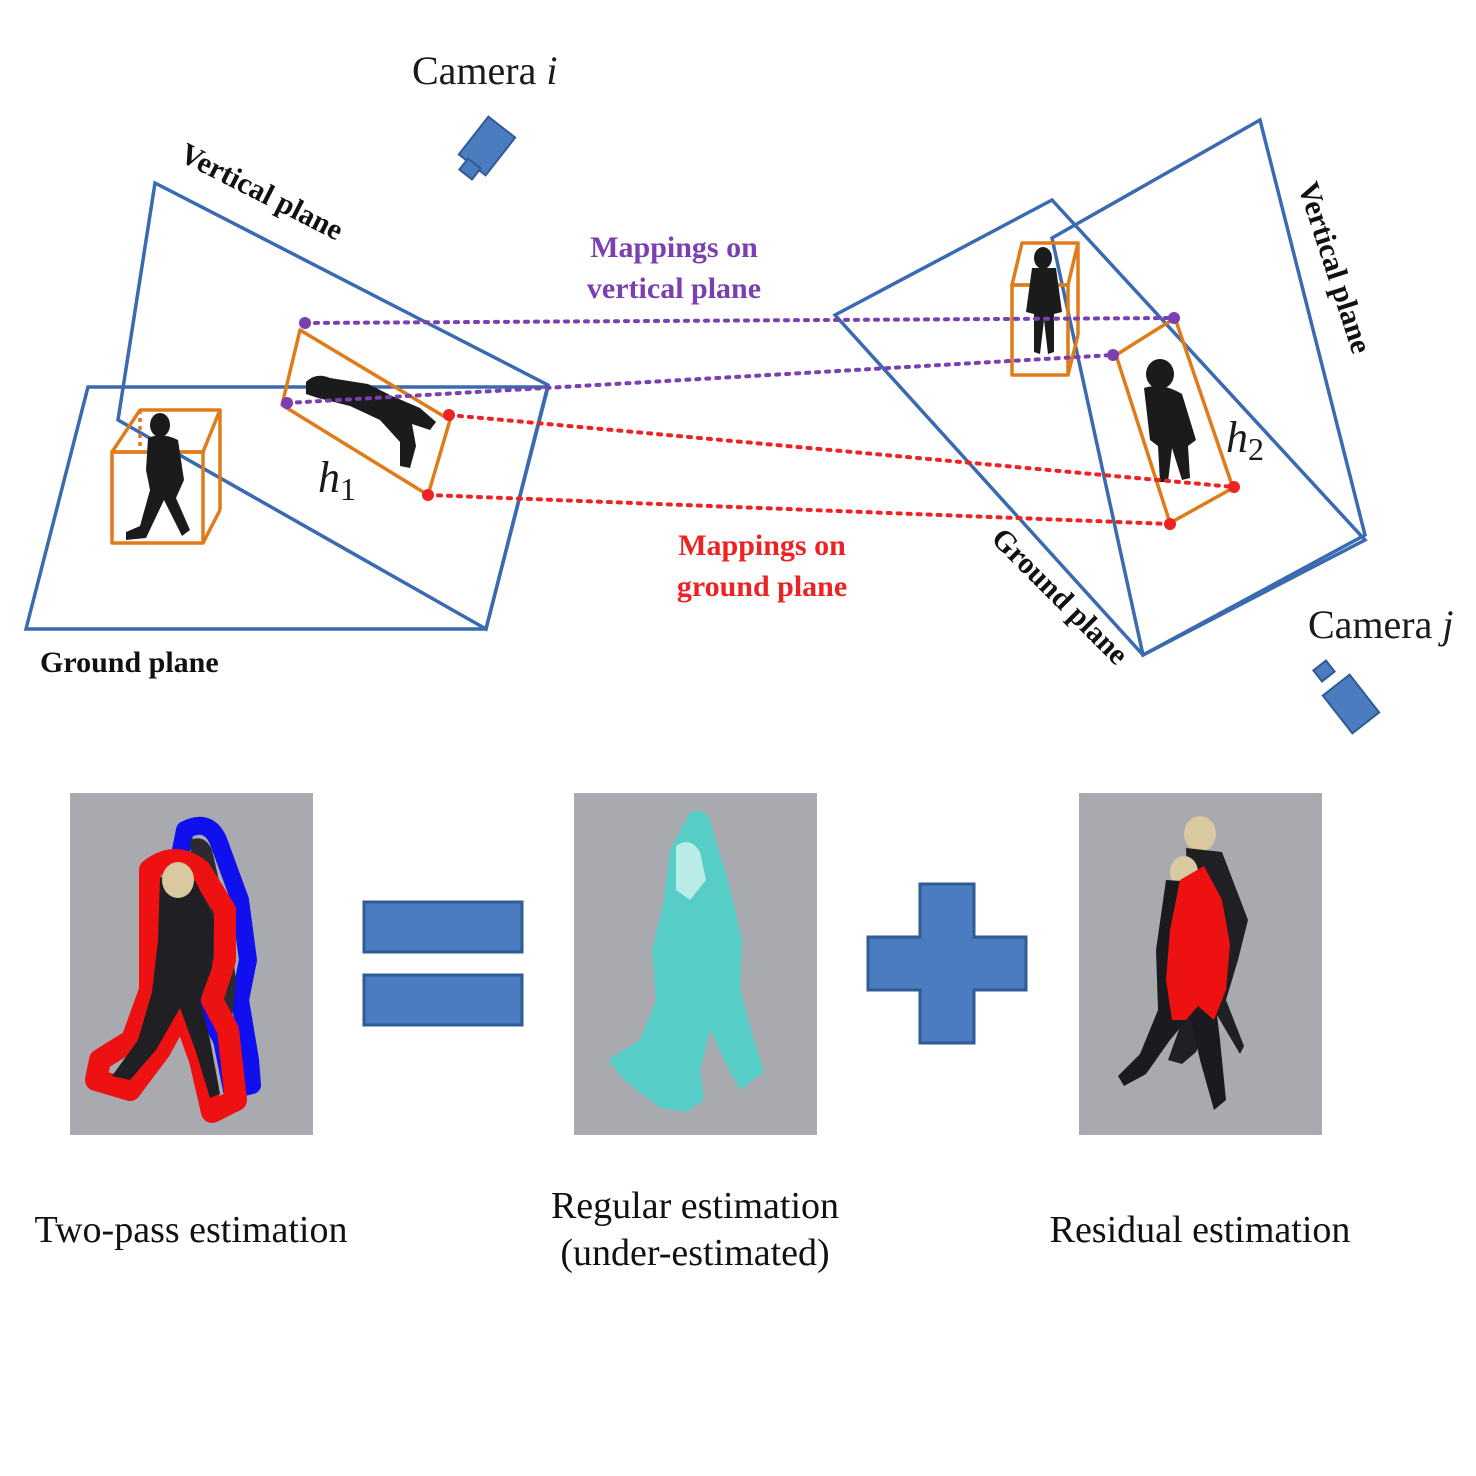  I want to click on h1-label: h1, so click(337, 480).